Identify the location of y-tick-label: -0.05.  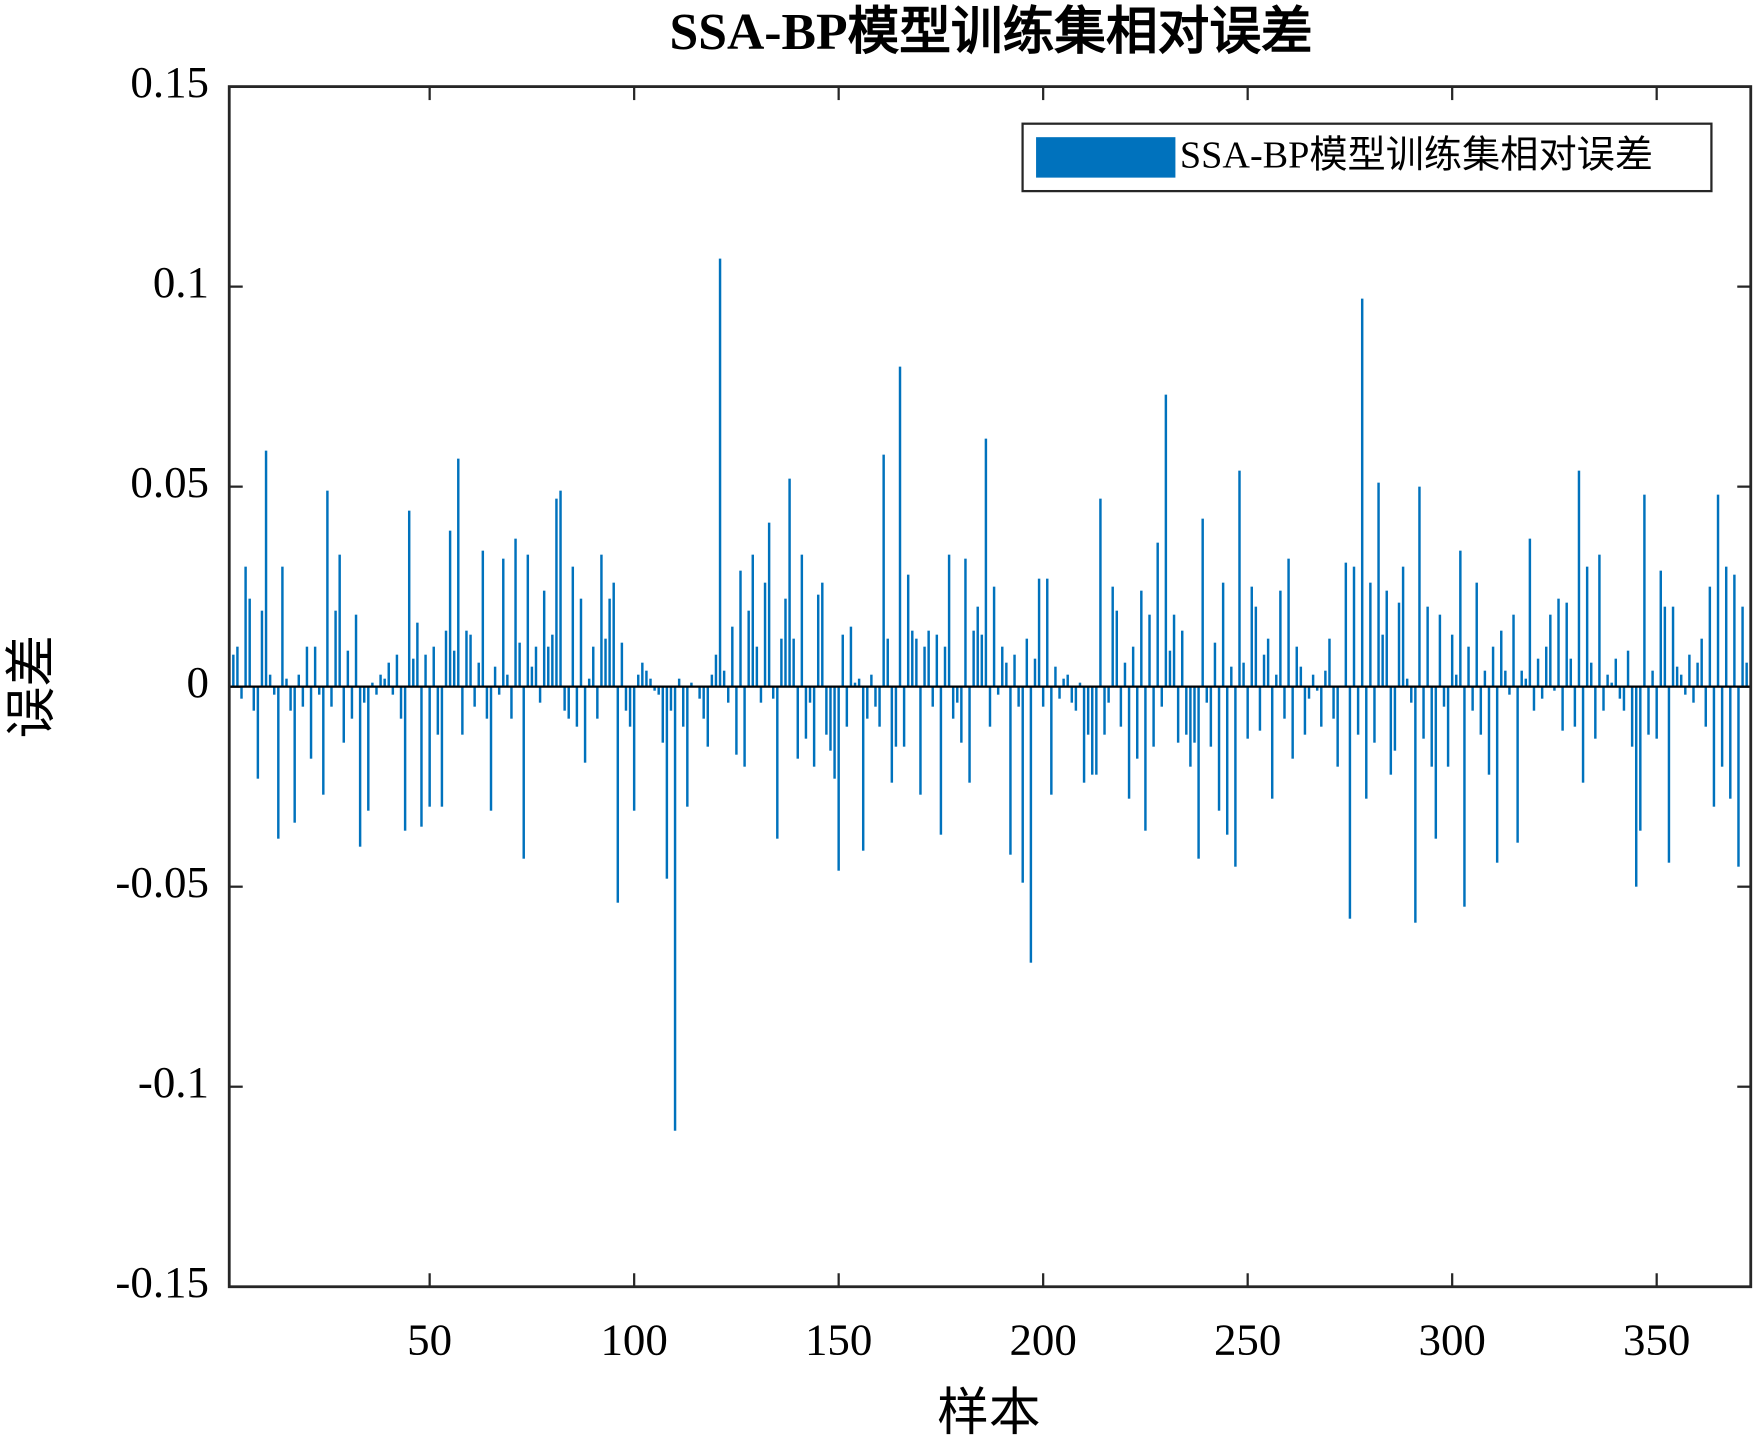
(162, 882).